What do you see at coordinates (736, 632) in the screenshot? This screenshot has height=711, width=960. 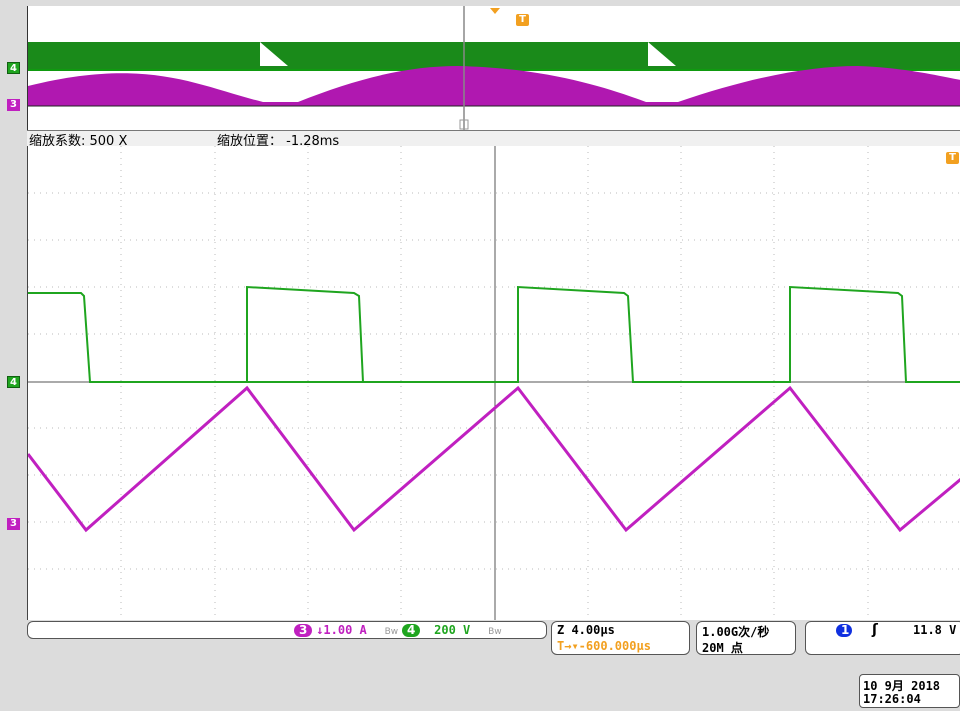 I see `sample-rate-readout: 1.00G次/秒` at bounding box center [736, 632].